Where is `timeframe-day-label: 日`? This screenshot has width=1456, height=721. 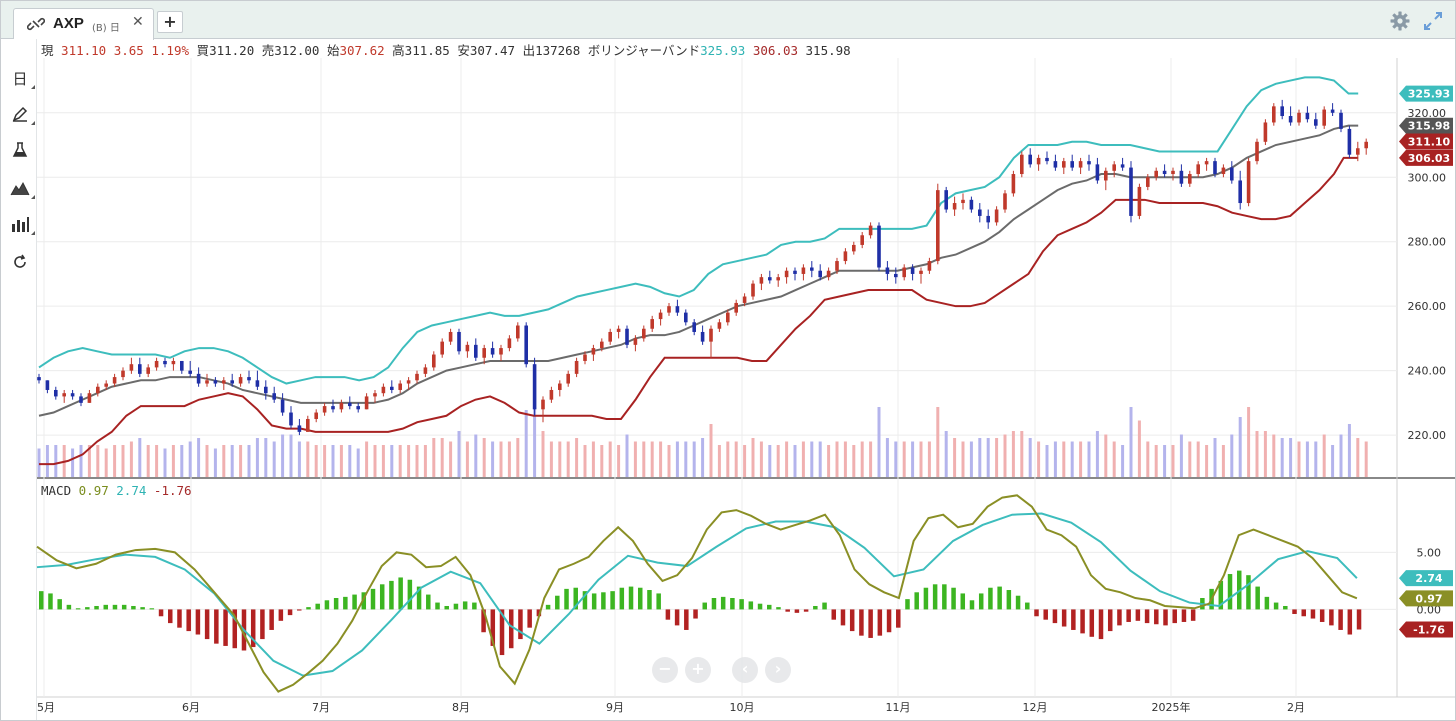 timeframe-day-label: 日 is located at coordinates (20, 78).